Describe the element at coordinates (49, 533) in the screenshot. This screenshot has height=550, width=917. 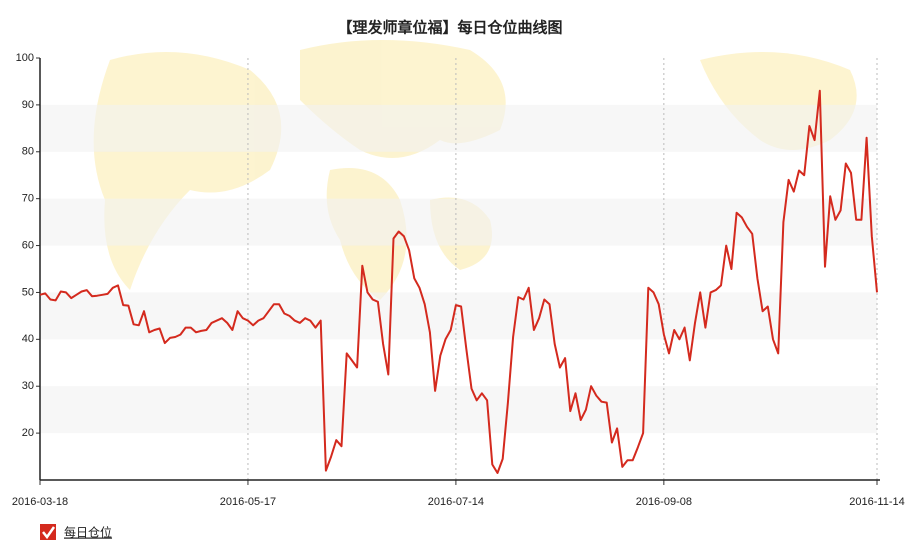
I see `check-icon` at that location.